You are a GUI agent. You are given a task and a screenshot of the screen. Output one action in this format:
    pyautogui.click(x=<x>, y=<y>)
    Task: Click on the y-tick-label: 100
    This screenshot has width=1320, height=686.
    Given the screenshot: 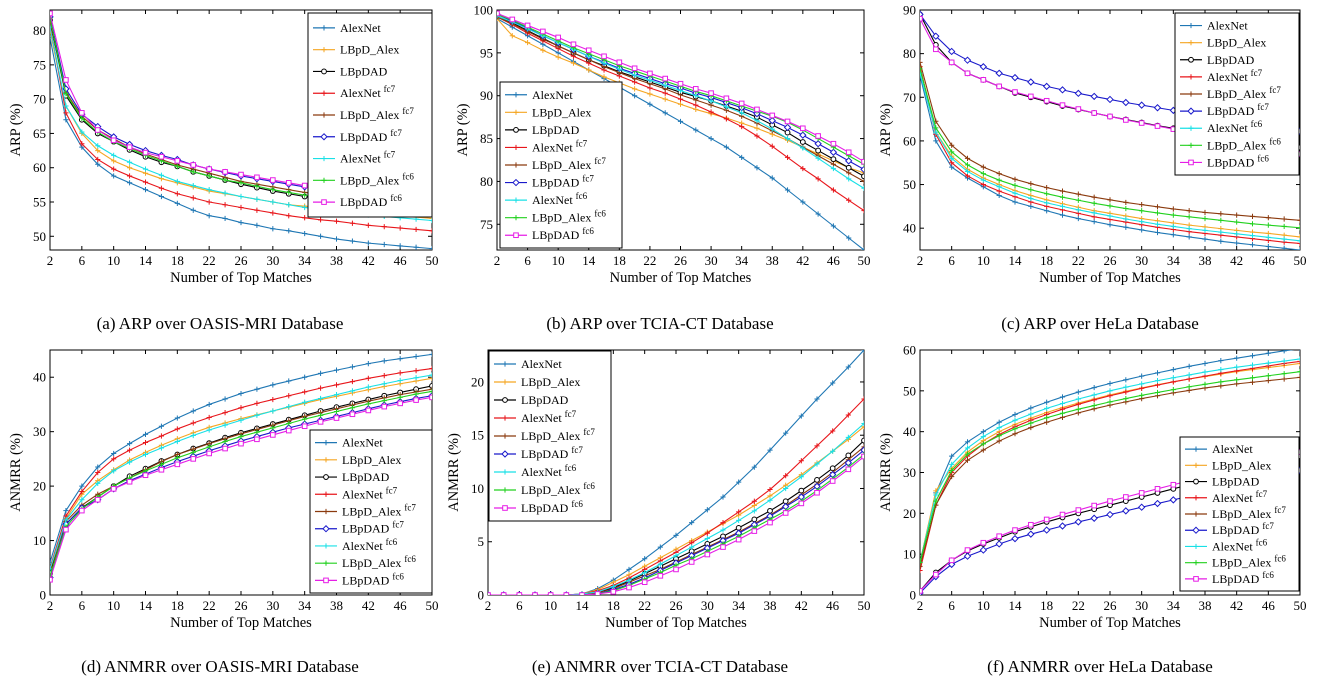 What is the action you would take?
    pyautogui.click(x=484, y=10)
    